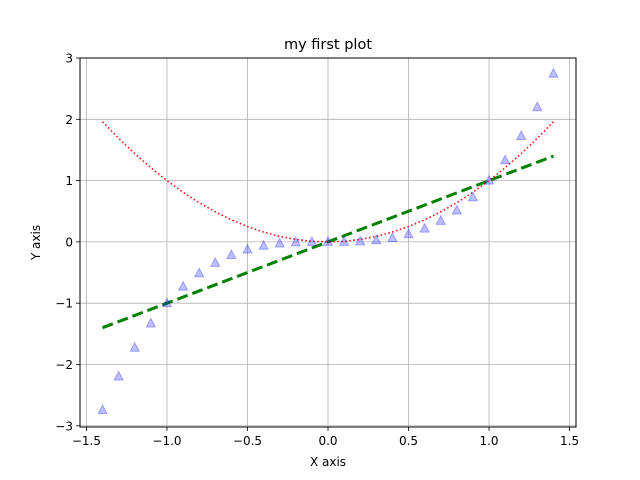 This screenshot has width=640, height=480. Describe the element at coordinates (64, 304) in the screenshot. I see `y-tick-label: −1` at that location.